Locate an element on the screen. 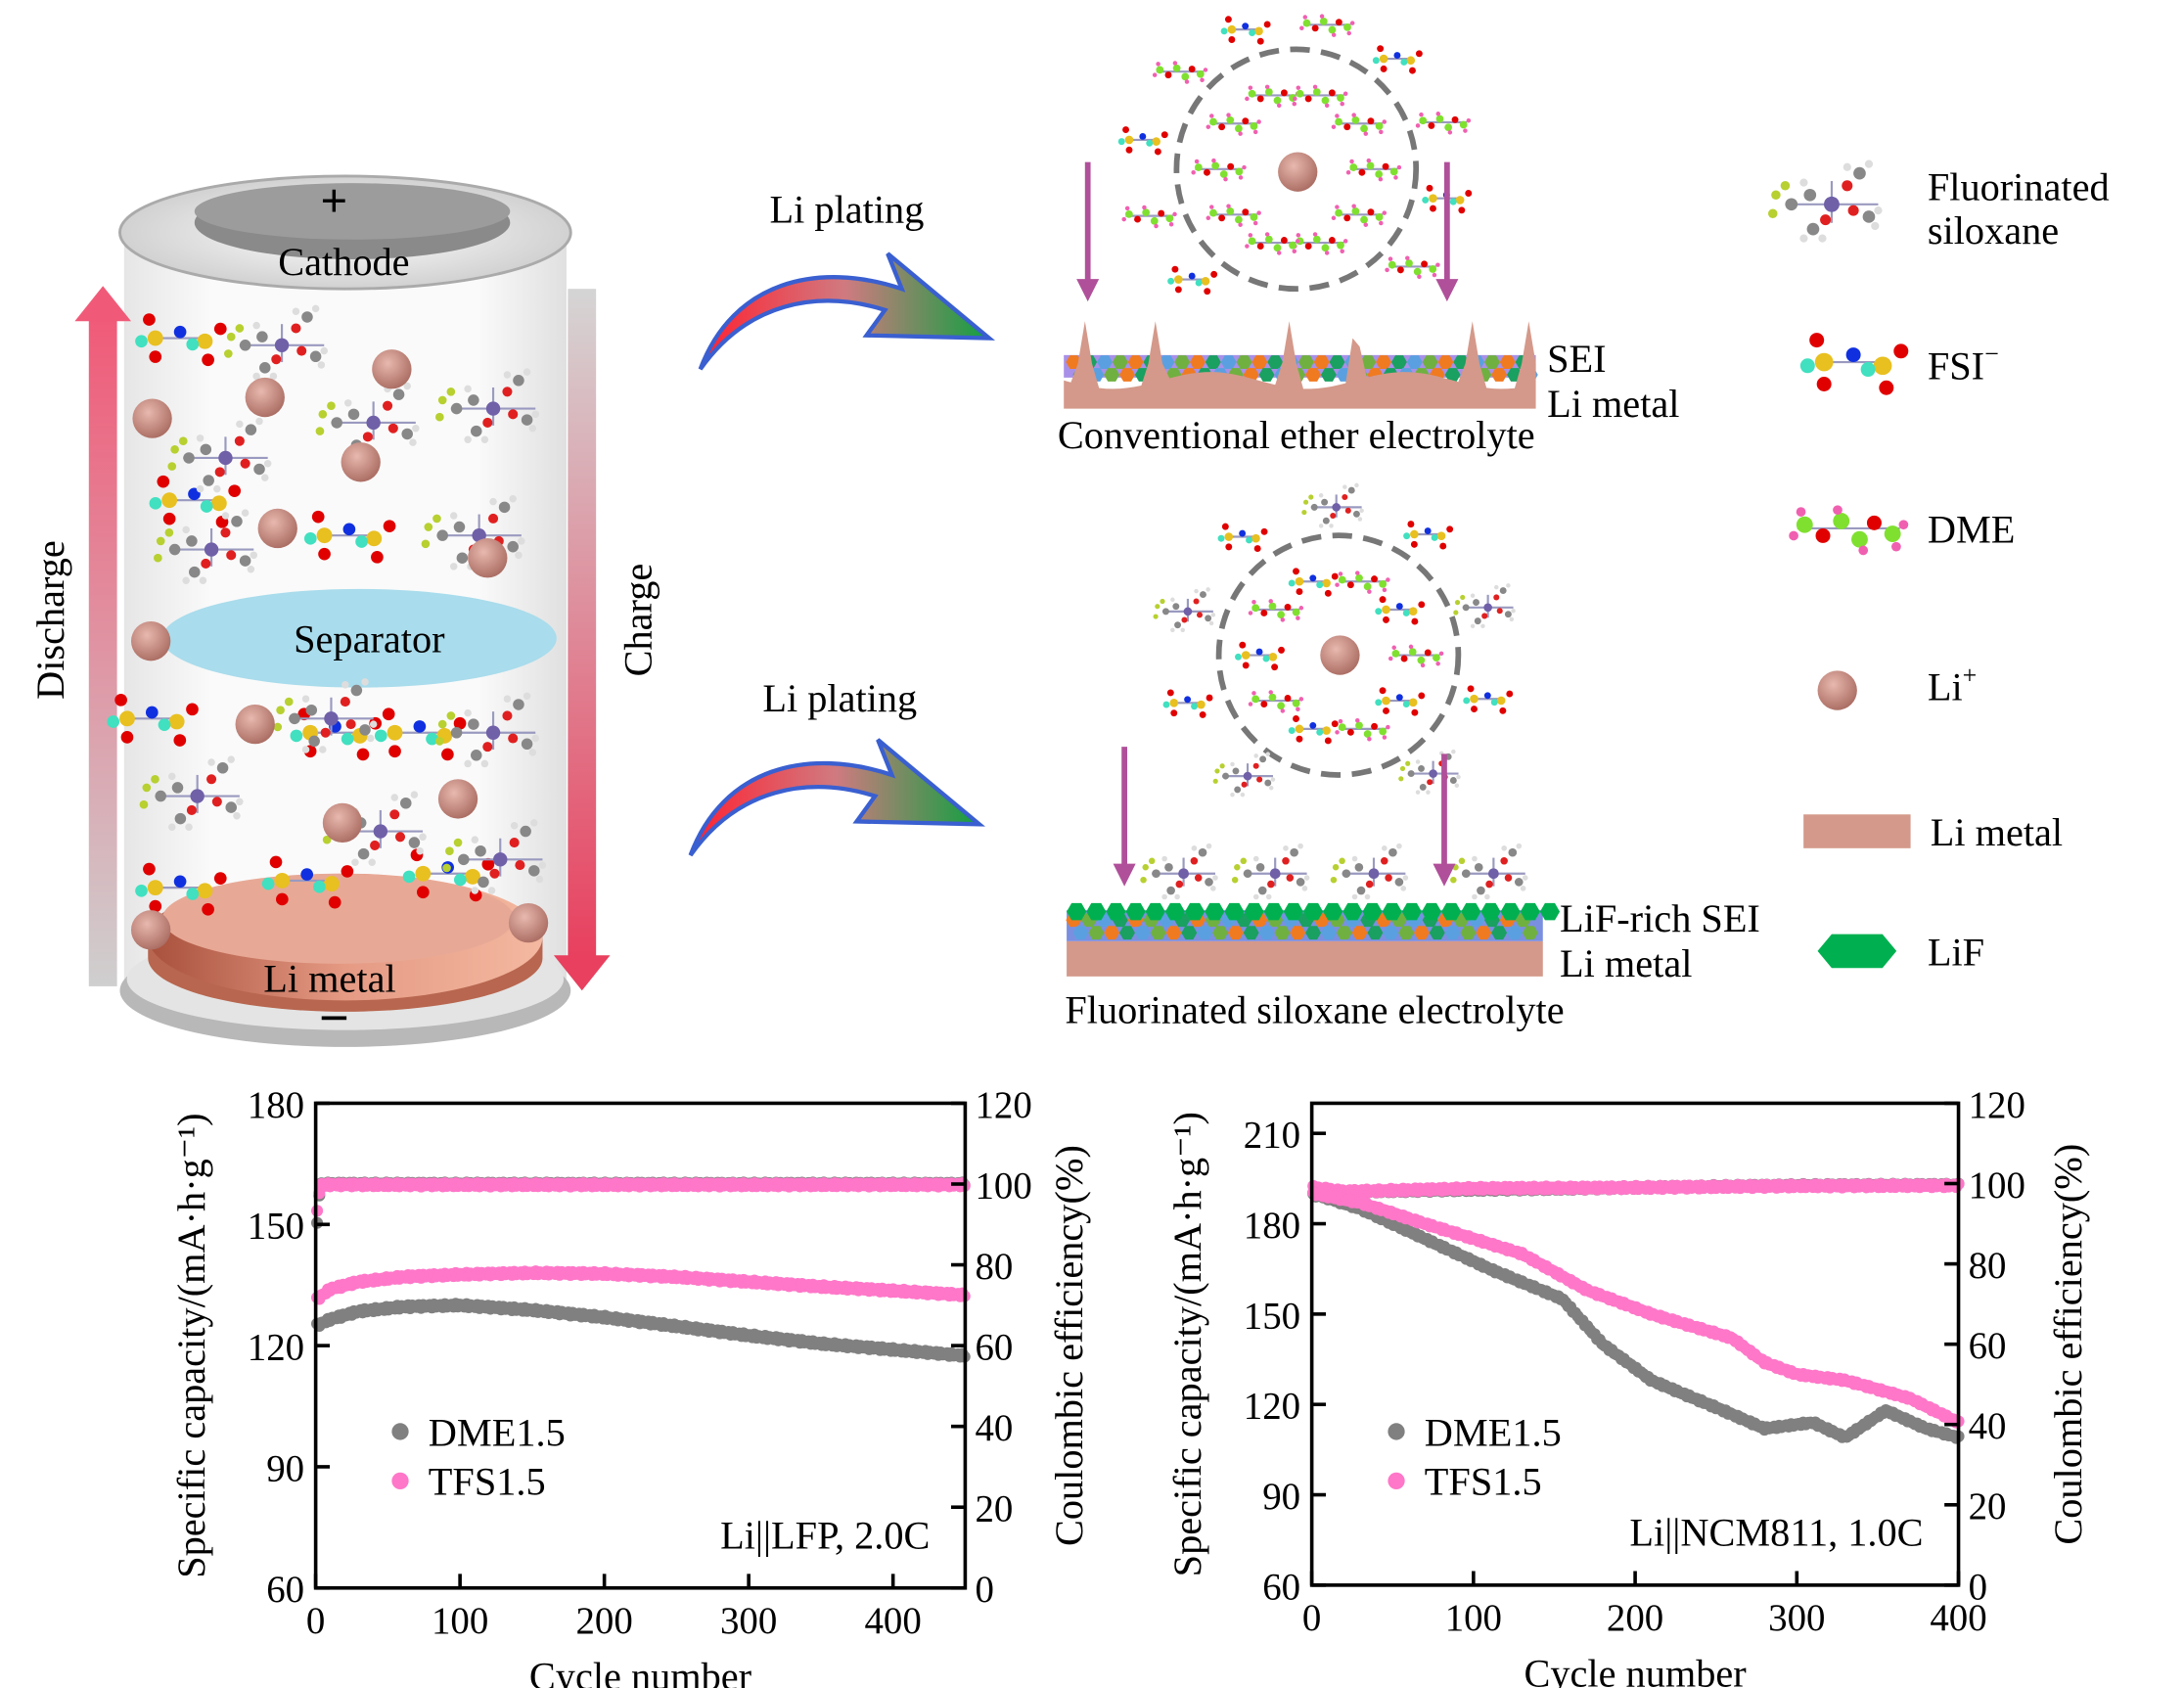  li-ion-sphere is located at coordinates (488, 558).